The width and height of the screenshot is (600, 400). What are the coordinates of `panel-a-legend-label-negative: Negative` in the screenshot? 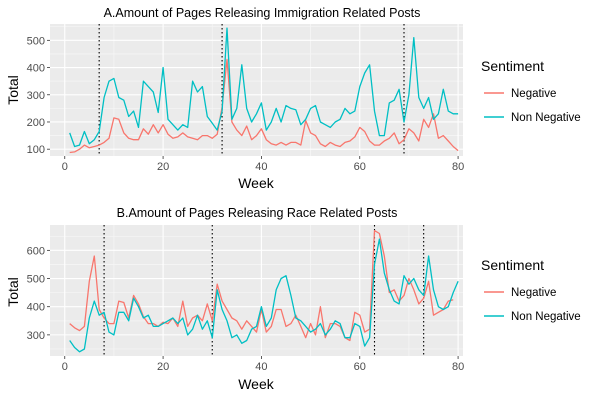 It's located at (533, 94).